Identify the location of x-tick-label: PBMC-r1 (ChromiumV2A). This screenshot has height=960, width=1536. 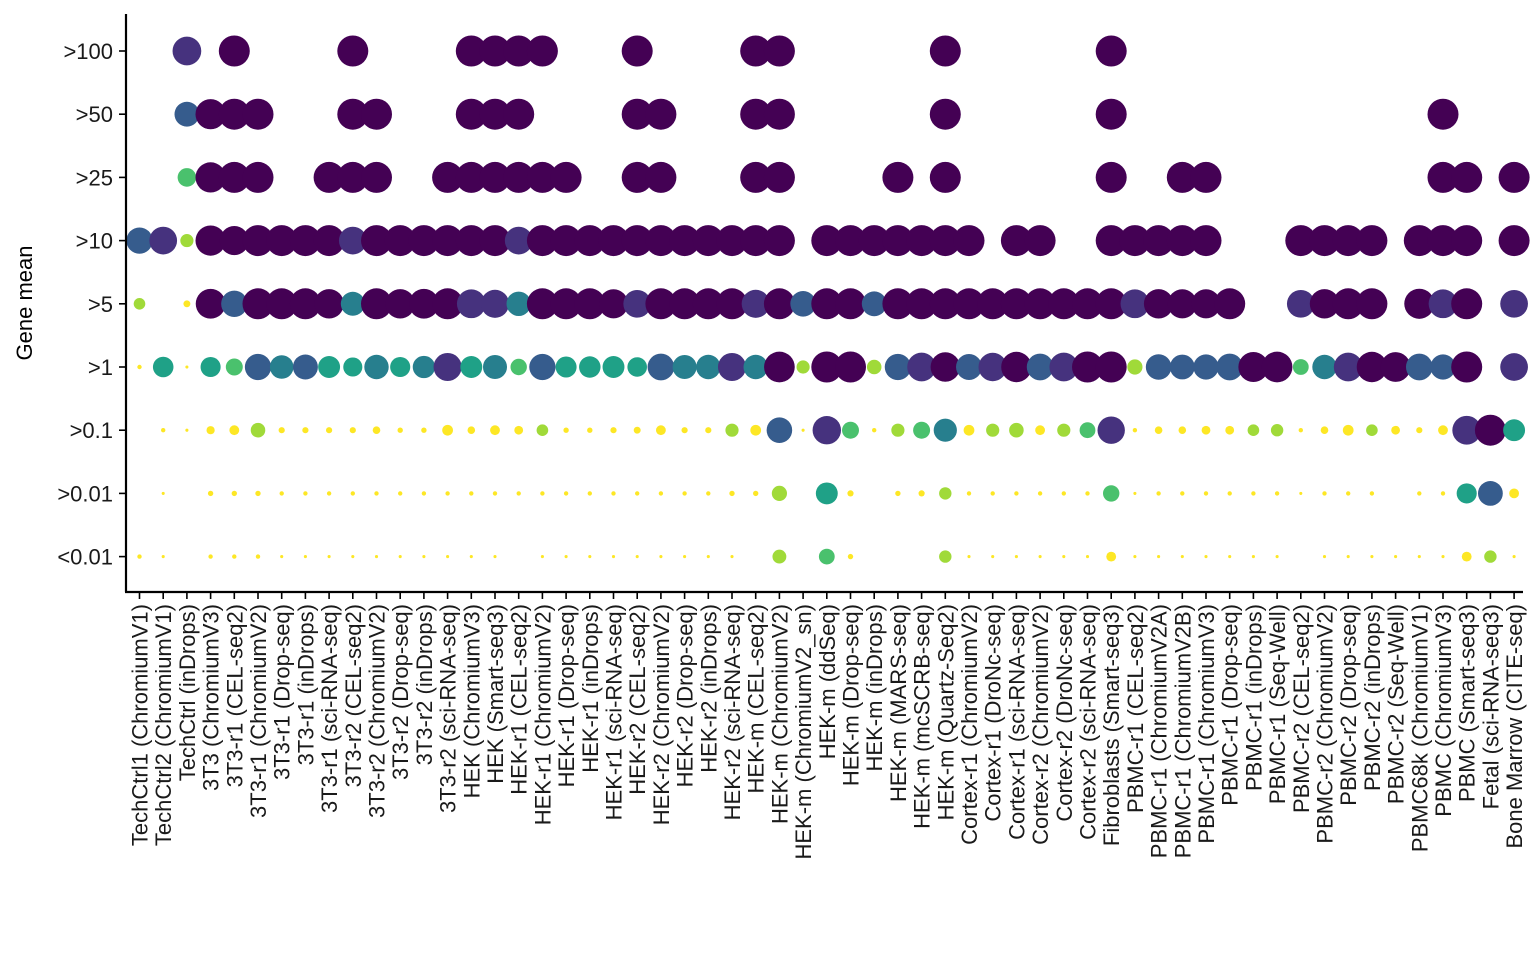
(1159, 731).